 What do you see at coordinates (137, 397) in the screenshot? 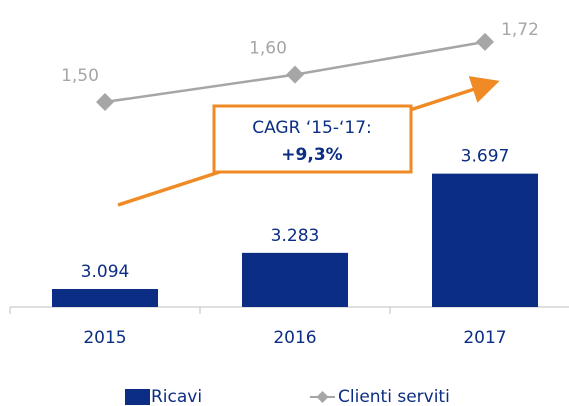
I see `legend-swatch` at bounding box center [137, 397].